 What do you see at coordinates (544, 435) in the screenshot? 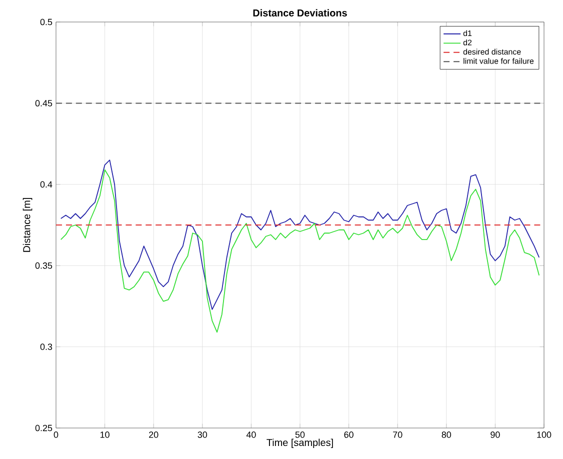
I see `x-tick-label: 100` at bounding box center [544, 435].